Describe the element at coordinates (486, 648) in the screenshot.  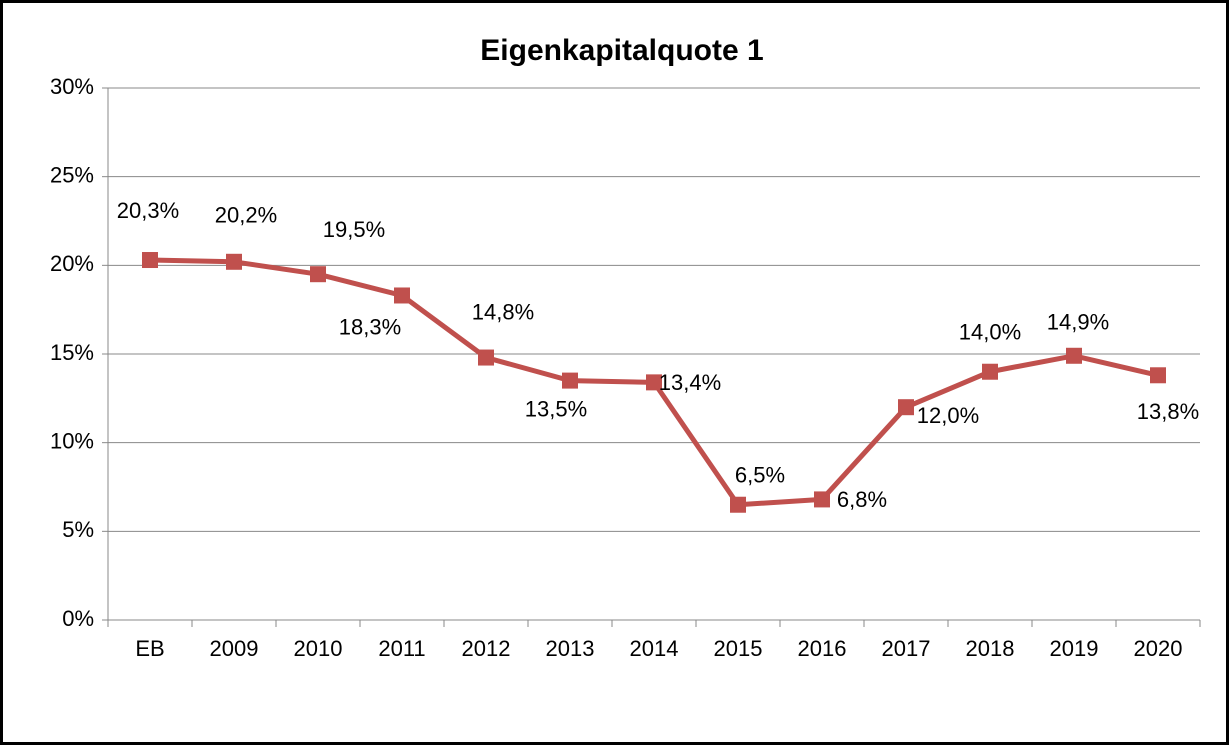
I see `x-tick-label: 2012` at that location.